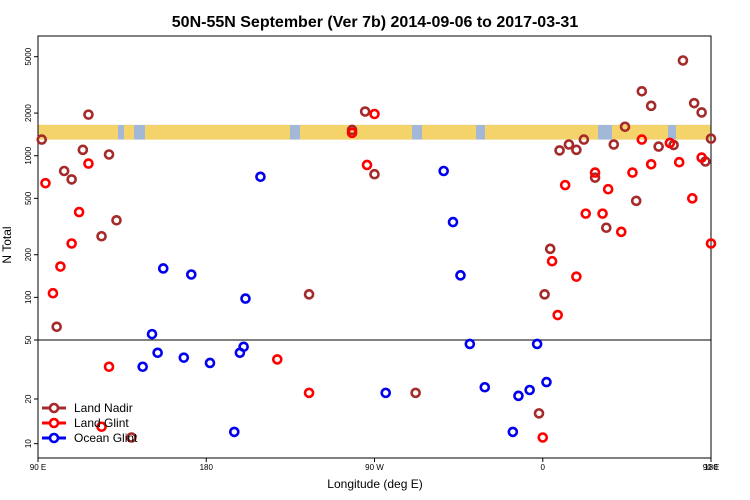 The image size is (750, 500). I want to click on x-tick-label: 180, so click(207, 467).